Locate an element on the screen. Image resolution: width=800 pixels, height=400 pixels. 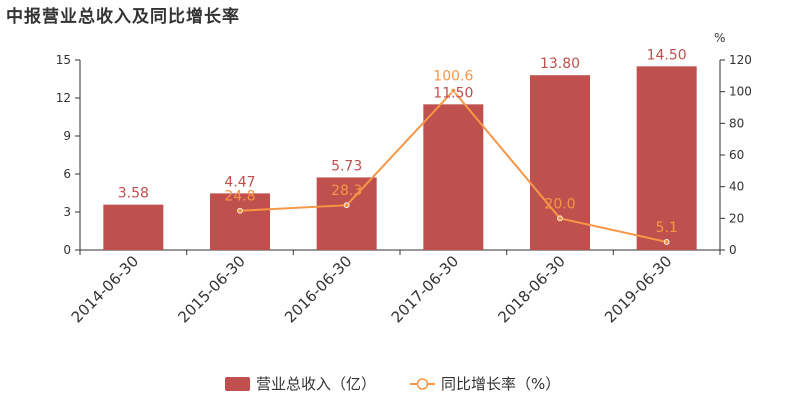
x-tick-label: 2014-06-30 is located at coordinates (105, 289).